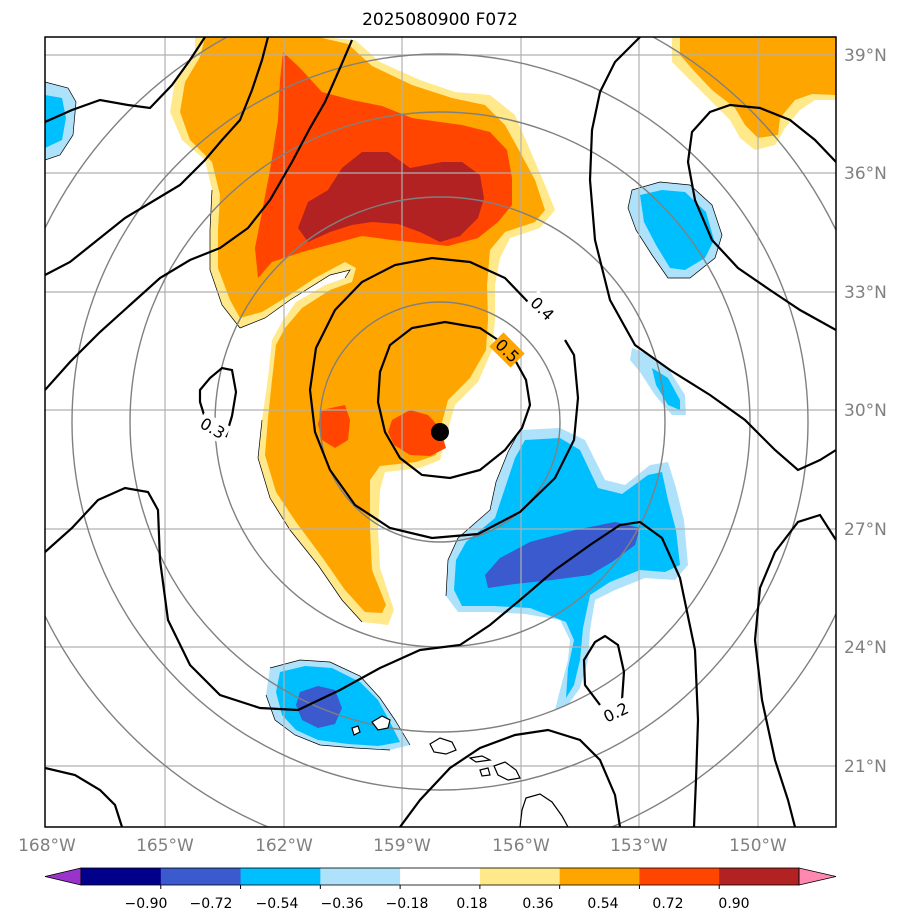 This screenshot has height=924, width=906. Describe the element at coordinates (865, 293) in the screenshot. I see `lat-label: 33°N` at that location.